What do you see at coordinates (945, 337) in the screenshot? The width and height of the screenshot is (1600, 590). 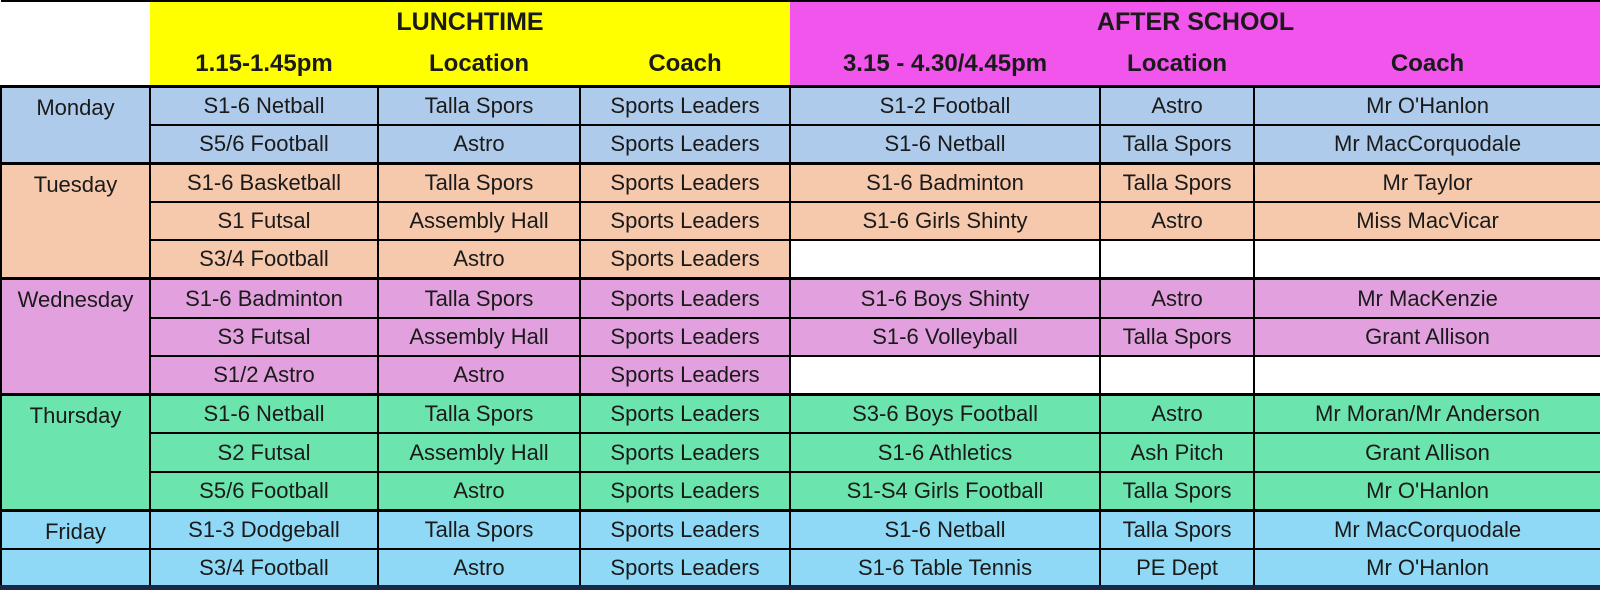 I see `after-activity-cell: S1-6 Volleyball` at bounding box center [945, 337].